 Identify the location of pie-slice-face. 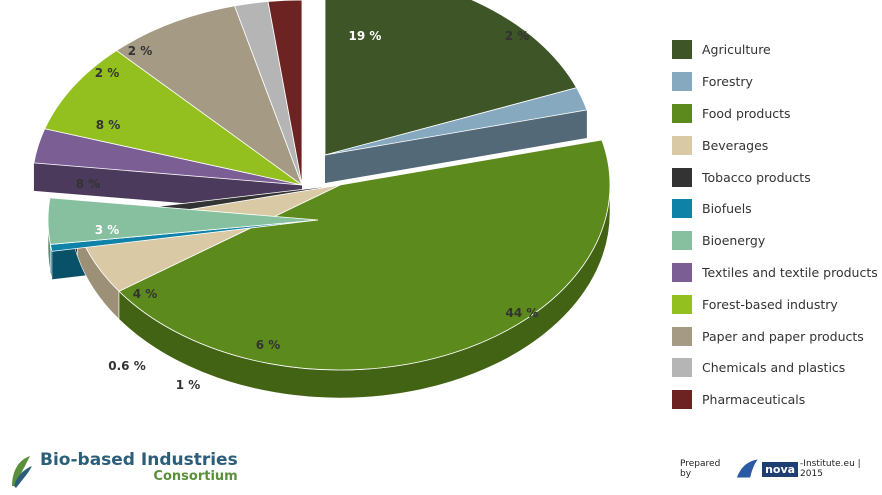
(456, 146).